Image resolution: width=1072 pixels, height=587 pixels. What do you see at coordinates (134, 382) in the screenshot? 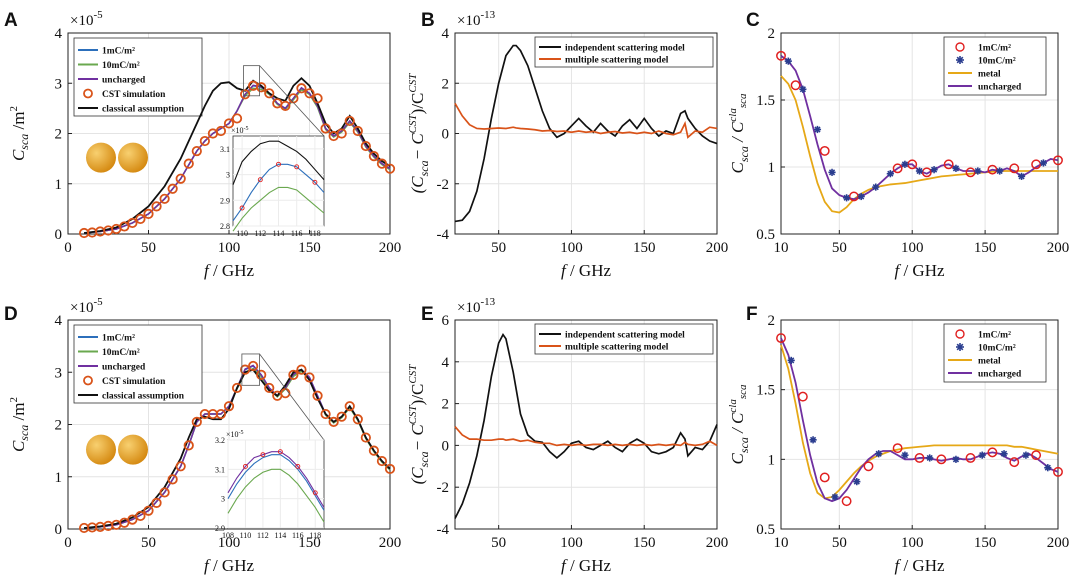
I see `legend-label: CST simulation` at bounding box center [134, 382].